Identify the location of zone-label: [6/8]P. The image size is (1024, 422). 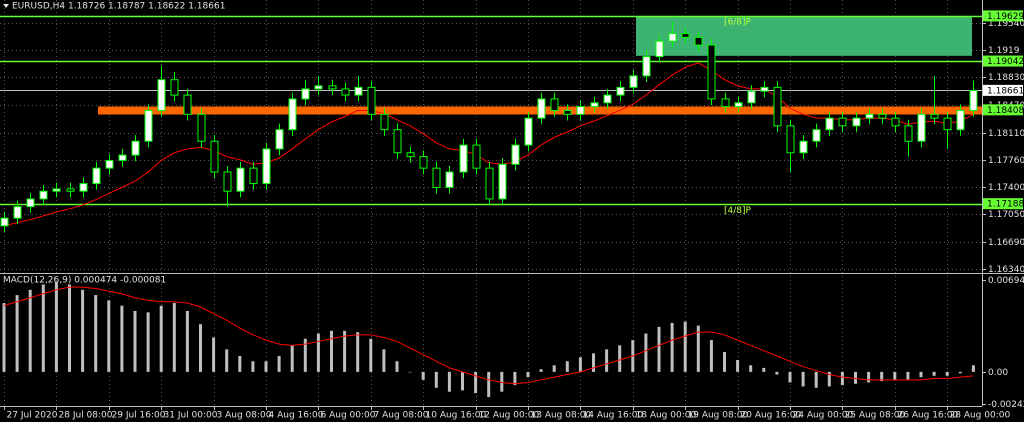
(738, 22).